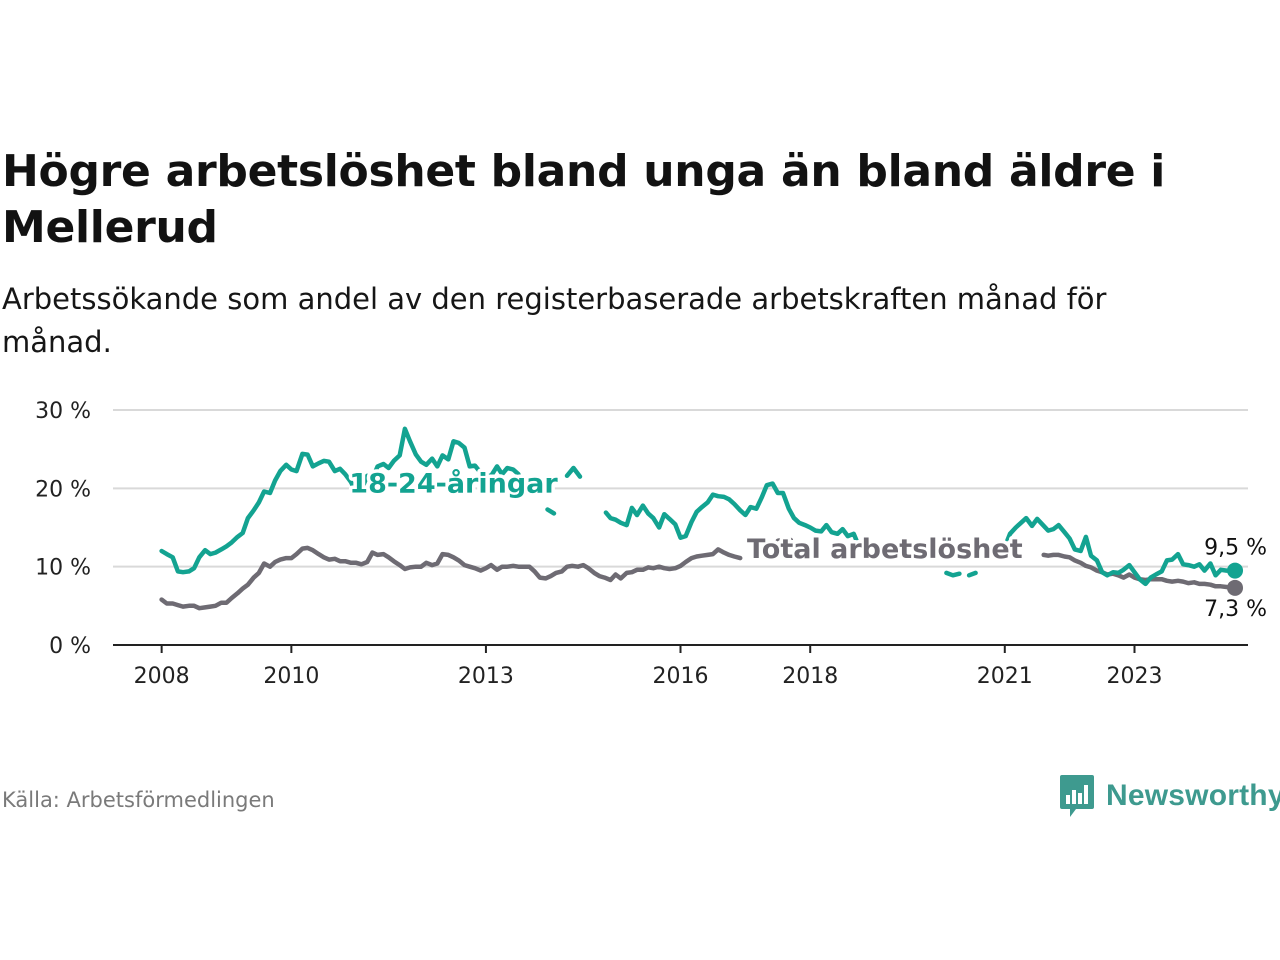 This screenshot has width=1280, height=960. I want to click on series-label-halo: 18-24-åringar, so click(453, 483).